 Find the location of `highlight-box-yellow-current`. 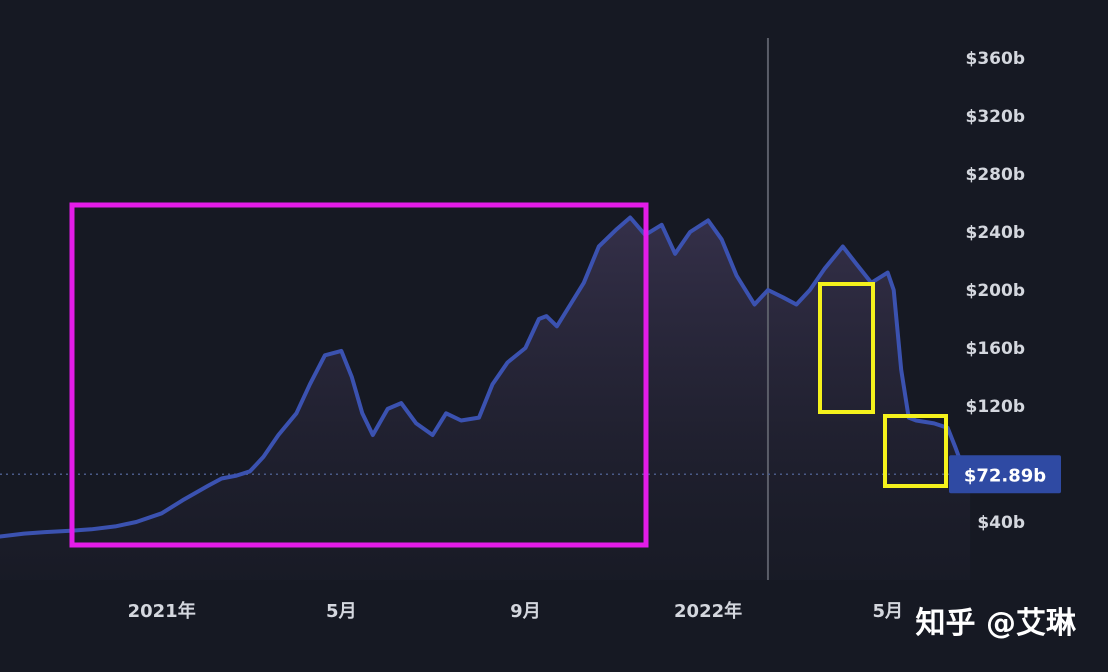

highlight-box-yellow-current is located at coordinates (915, 451).